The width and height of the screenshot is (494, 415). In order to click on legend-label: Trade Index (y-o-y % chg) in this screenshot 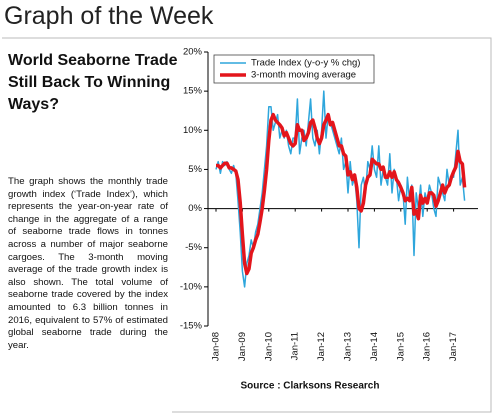, I will do `click(305, 63)`.